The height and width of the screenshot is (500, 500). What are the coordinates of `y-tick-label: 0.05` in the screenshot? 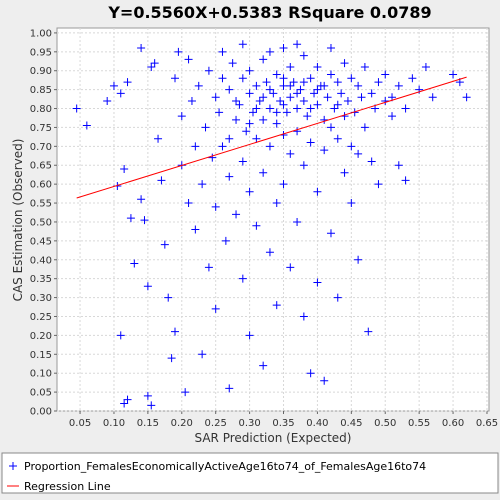 It's located at (41, 393).